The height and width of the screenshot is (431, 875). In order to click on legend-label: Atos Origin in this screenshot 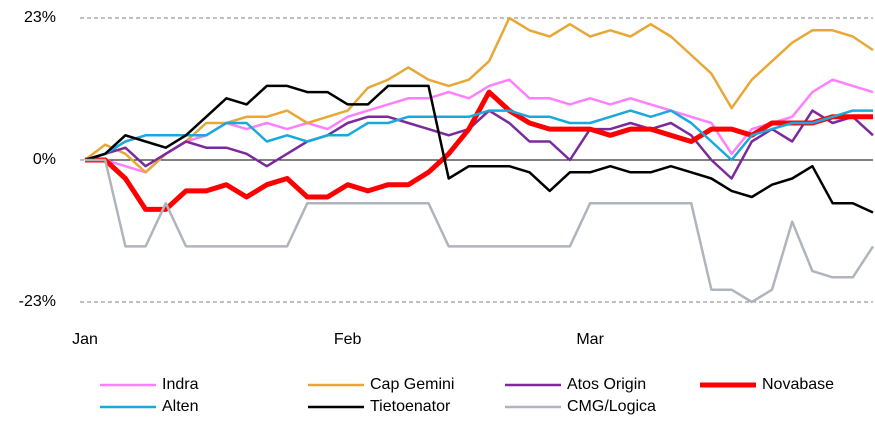, I will do `click(606, 384)`.